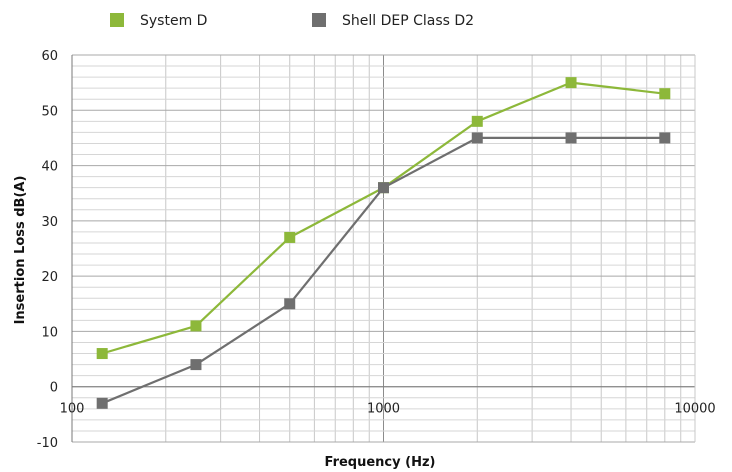  I want to click on x-axis-title: Frequency (Hz), so click(380, 462).